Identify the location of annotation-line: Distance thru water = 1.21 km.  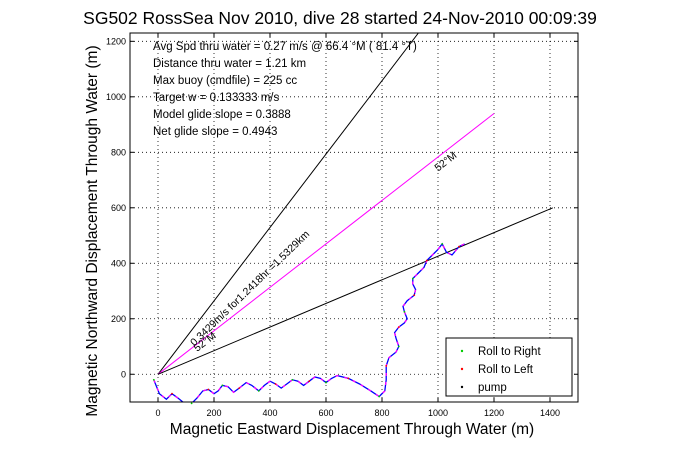
(229, 64).